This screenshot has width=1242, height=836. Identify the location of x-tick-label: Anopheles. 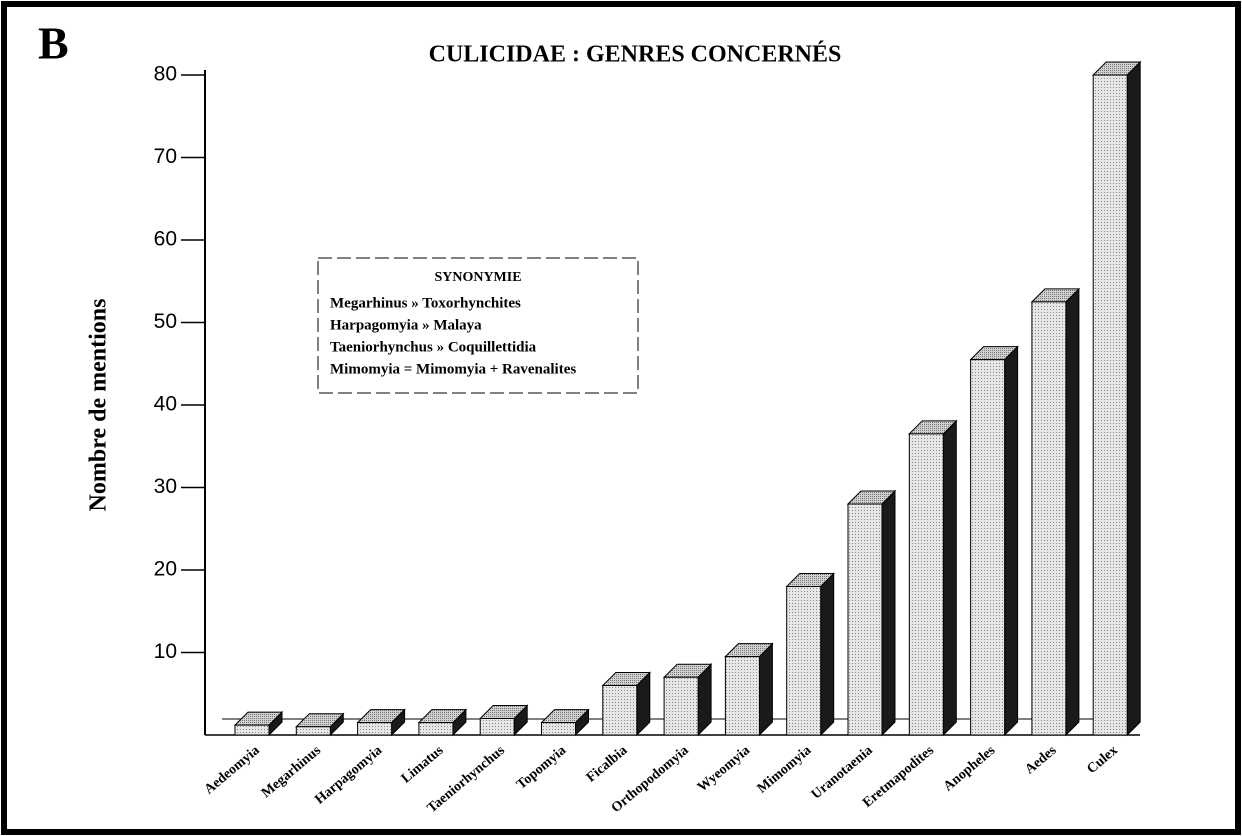
(970, 769).